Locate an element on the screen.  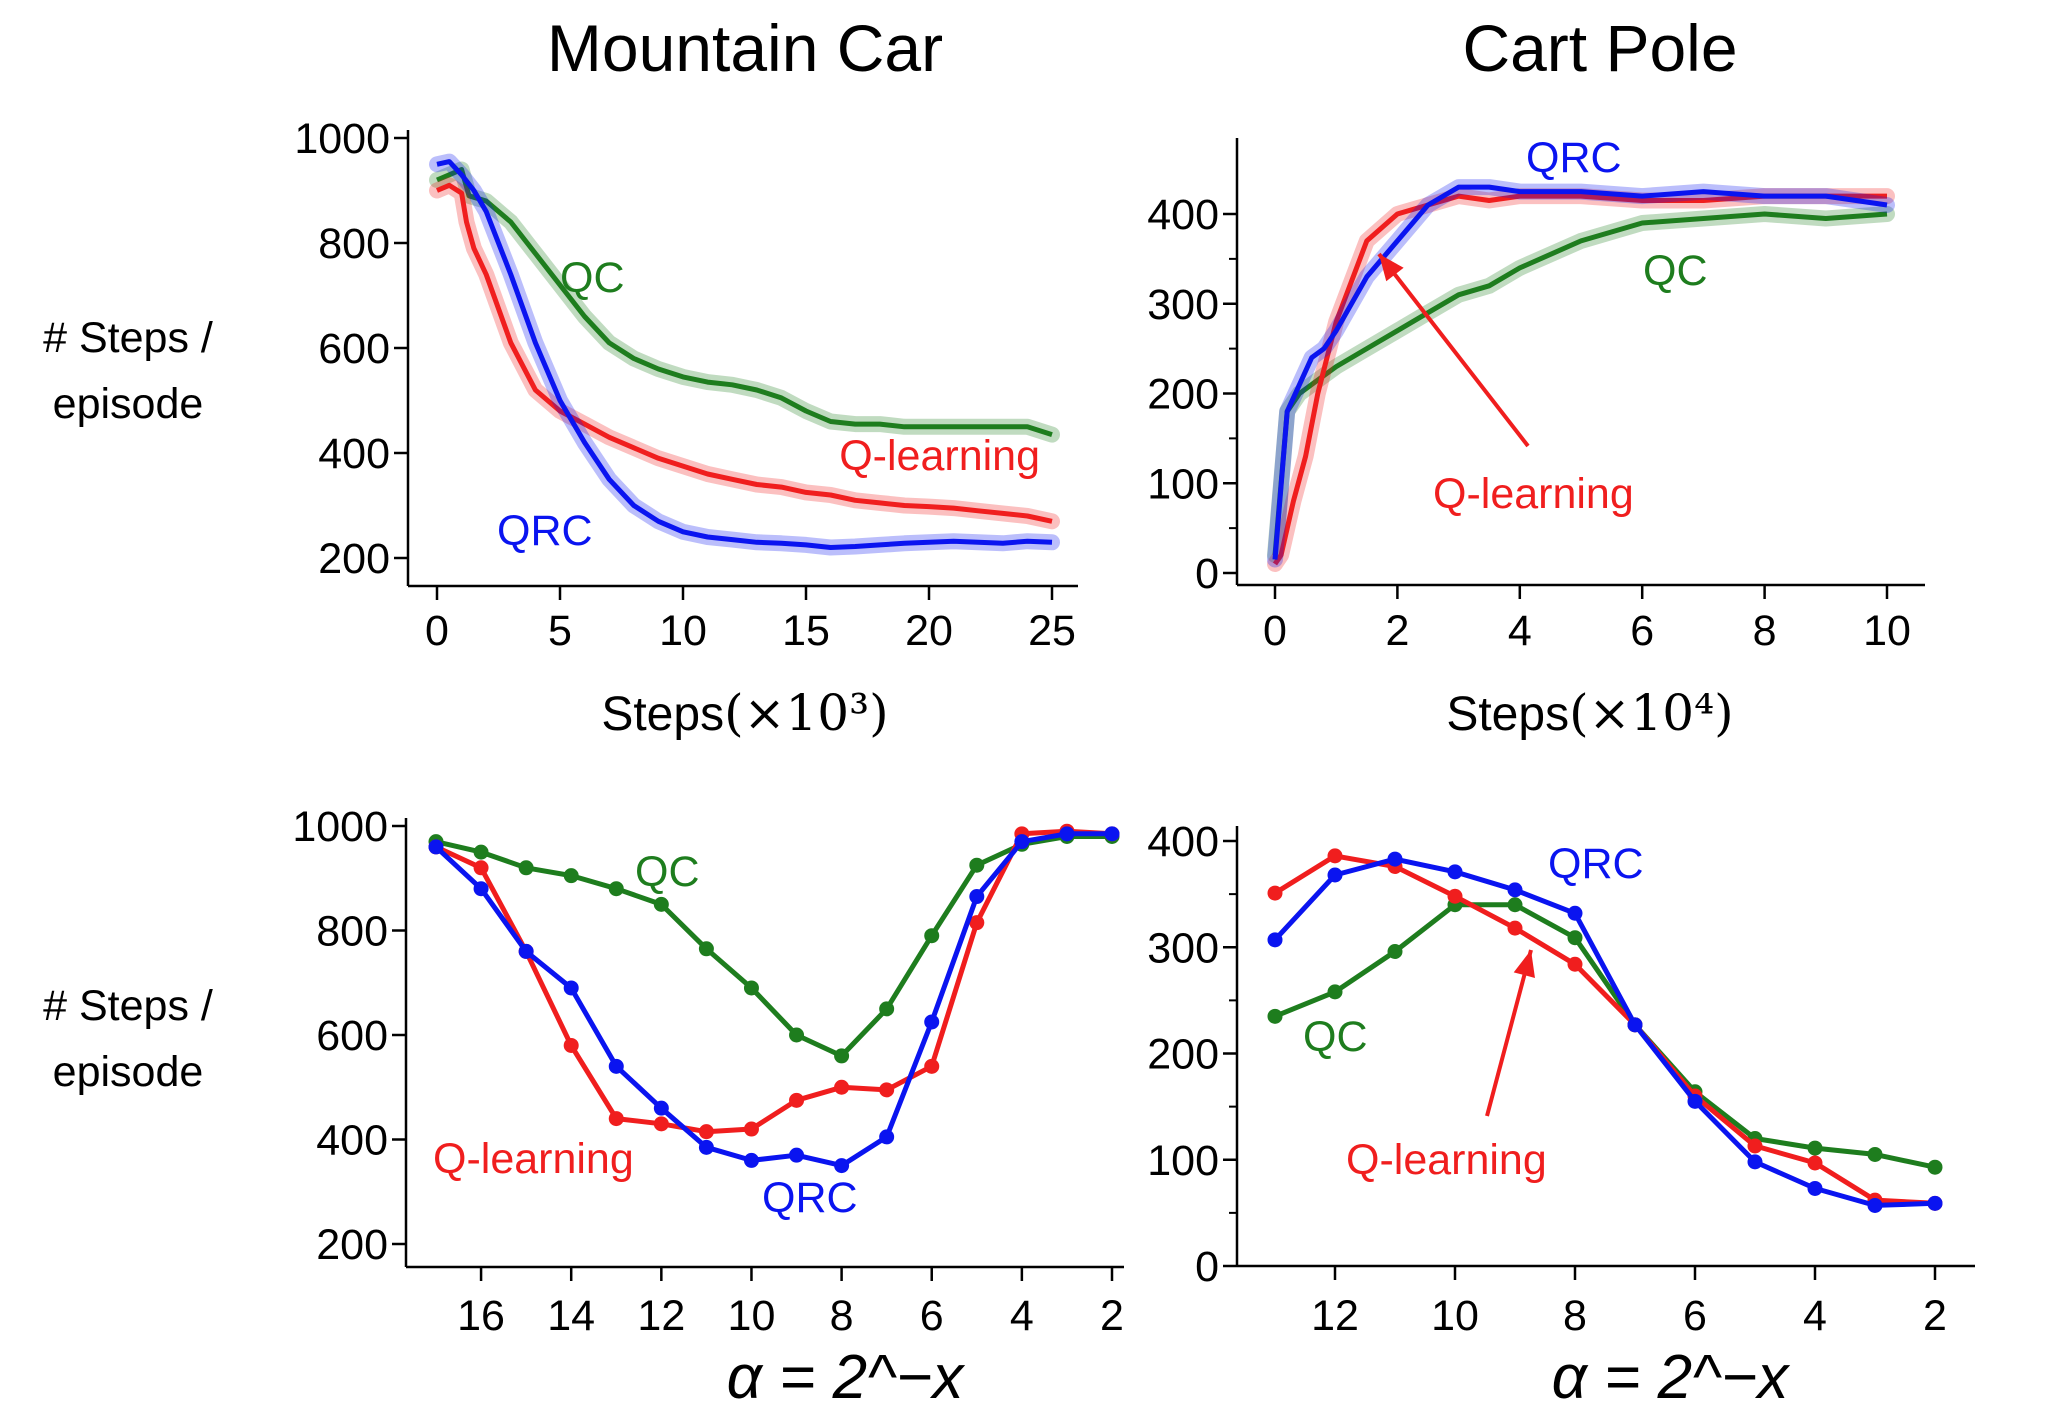
x-tick-label: 25 is located at coordinates (1052, 631).